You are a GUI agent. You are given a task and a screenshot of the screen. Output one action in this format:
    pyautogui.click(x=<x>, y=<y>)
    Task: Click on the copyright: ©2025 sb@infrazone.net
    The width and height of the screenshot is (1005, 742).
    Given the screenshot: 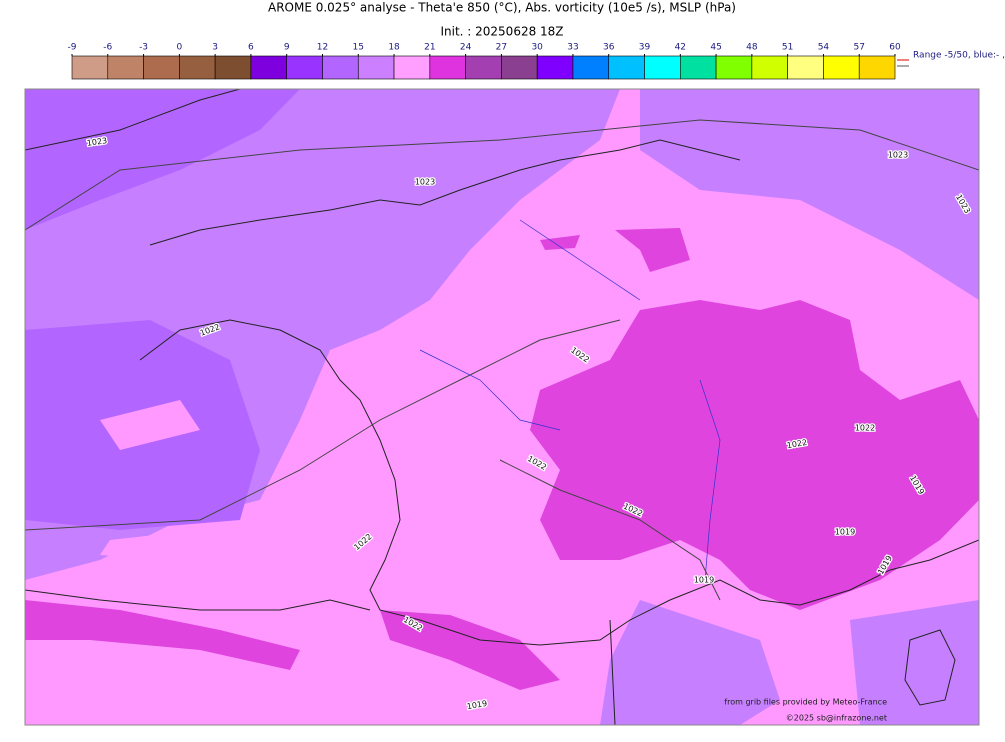 What is the action you would take?
    pyautogui.click(x=836, y=718)
    